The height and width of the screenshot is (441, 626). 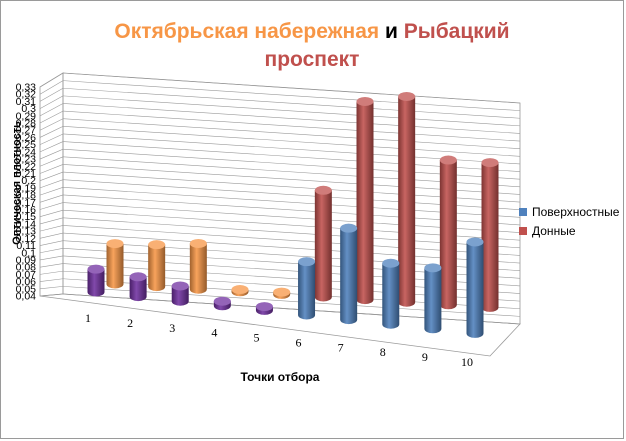 What do you see at coordinates (26, 268) in the screenshot?
I see `y-tick-label: 0,08` at bounding box center [26, 268].